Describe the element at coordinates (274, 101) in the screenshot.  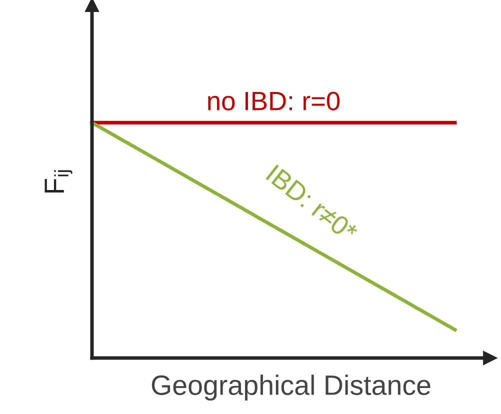
I see `series-label: no IBD: r=0` at that location.